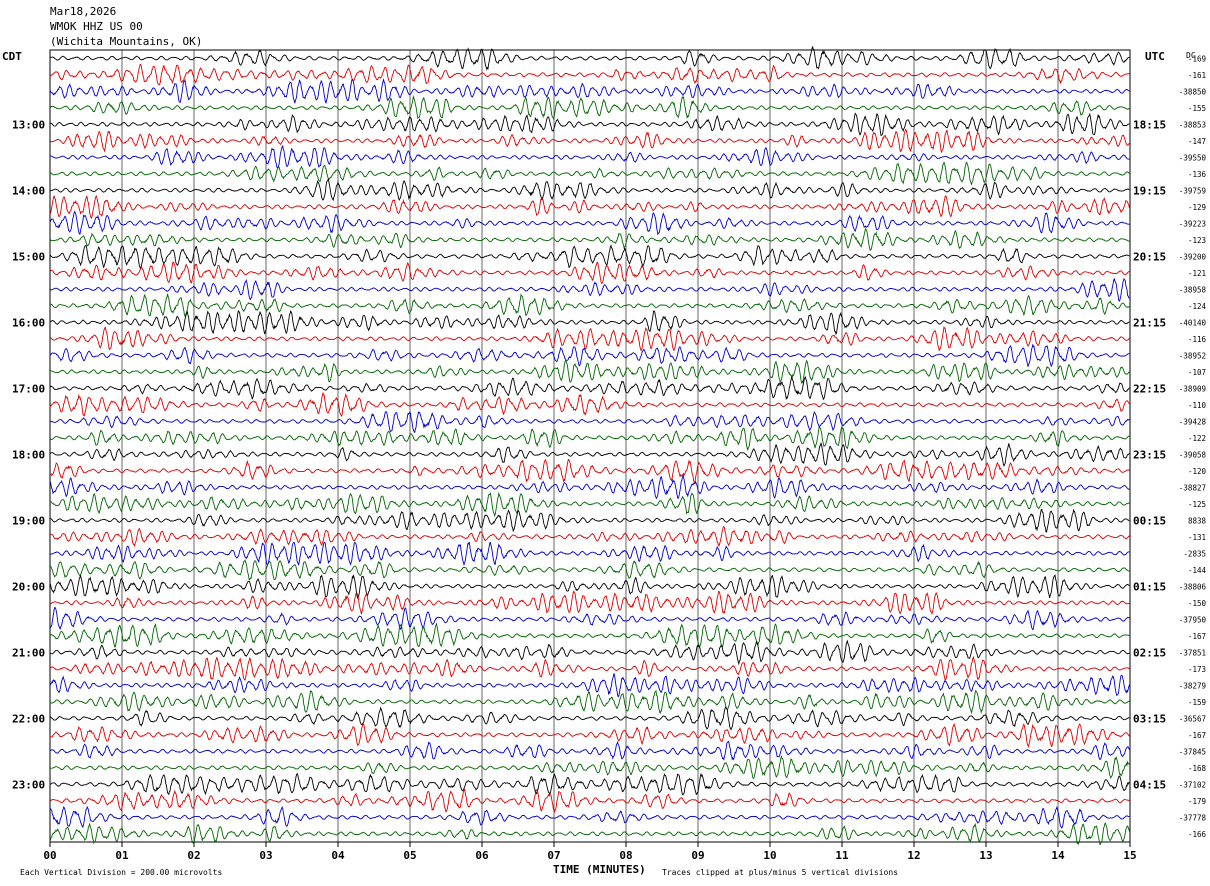  I want to click on dc-offset-label: -169, so click(1197, 58).